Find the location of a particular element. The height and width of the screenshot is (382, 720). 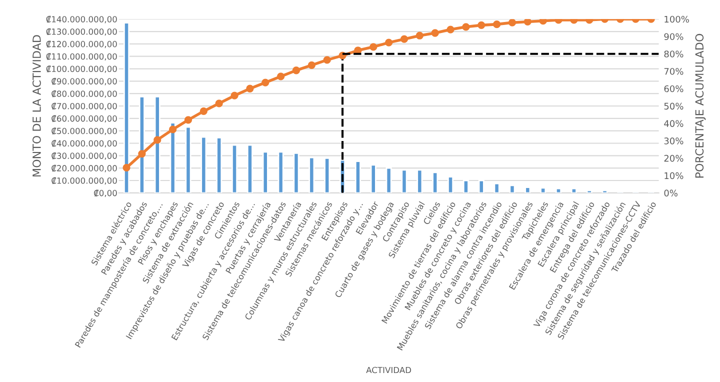

y2-tick-label: 90% is located at coordinates (674, 36).